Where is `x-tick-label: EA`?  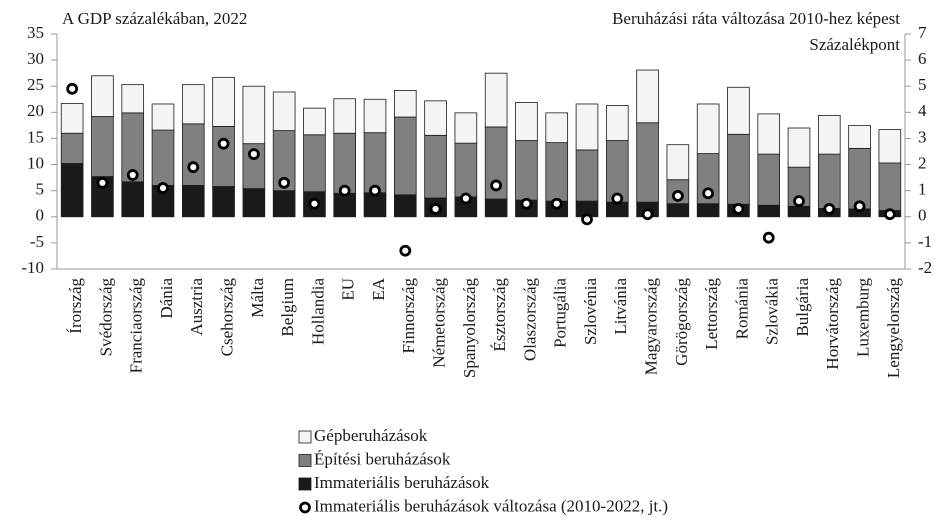 x-tick-label: EA is located at coordinates (378, 288).